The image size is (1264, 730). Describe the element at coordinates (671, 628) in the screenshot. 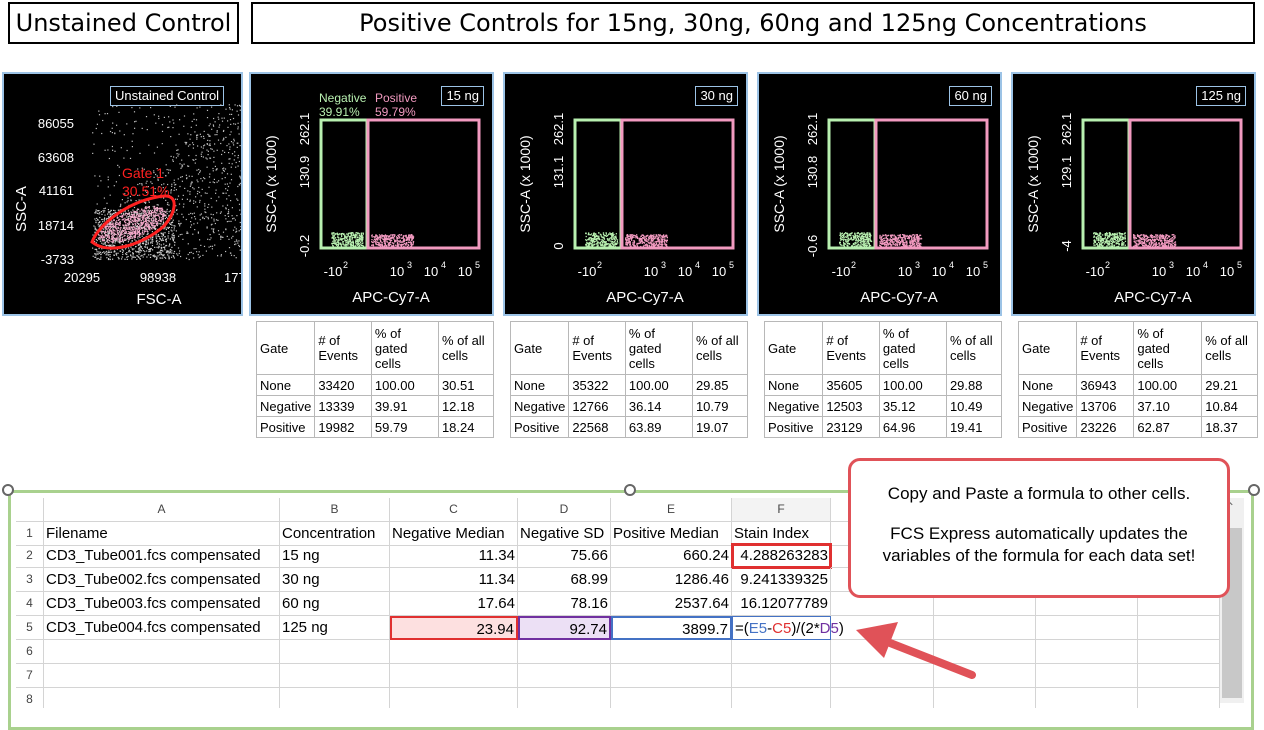

I see `spreadsheet-cell: 3899.7` at that location.